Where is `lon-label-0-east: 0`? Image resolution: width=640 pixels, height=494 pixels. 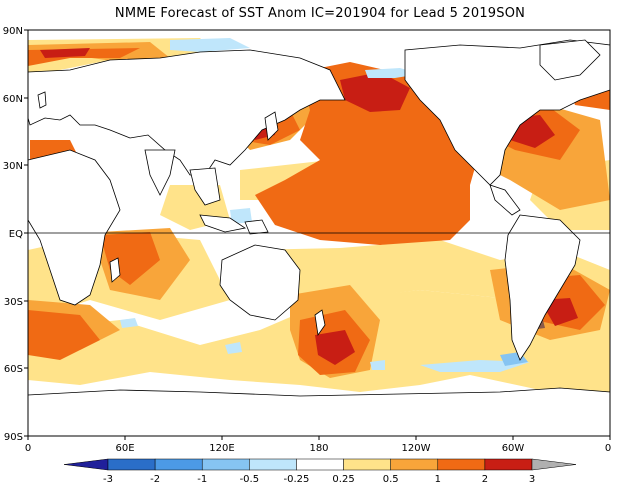
lon-label-0-east: 0 is located at coordinates (608, 448).